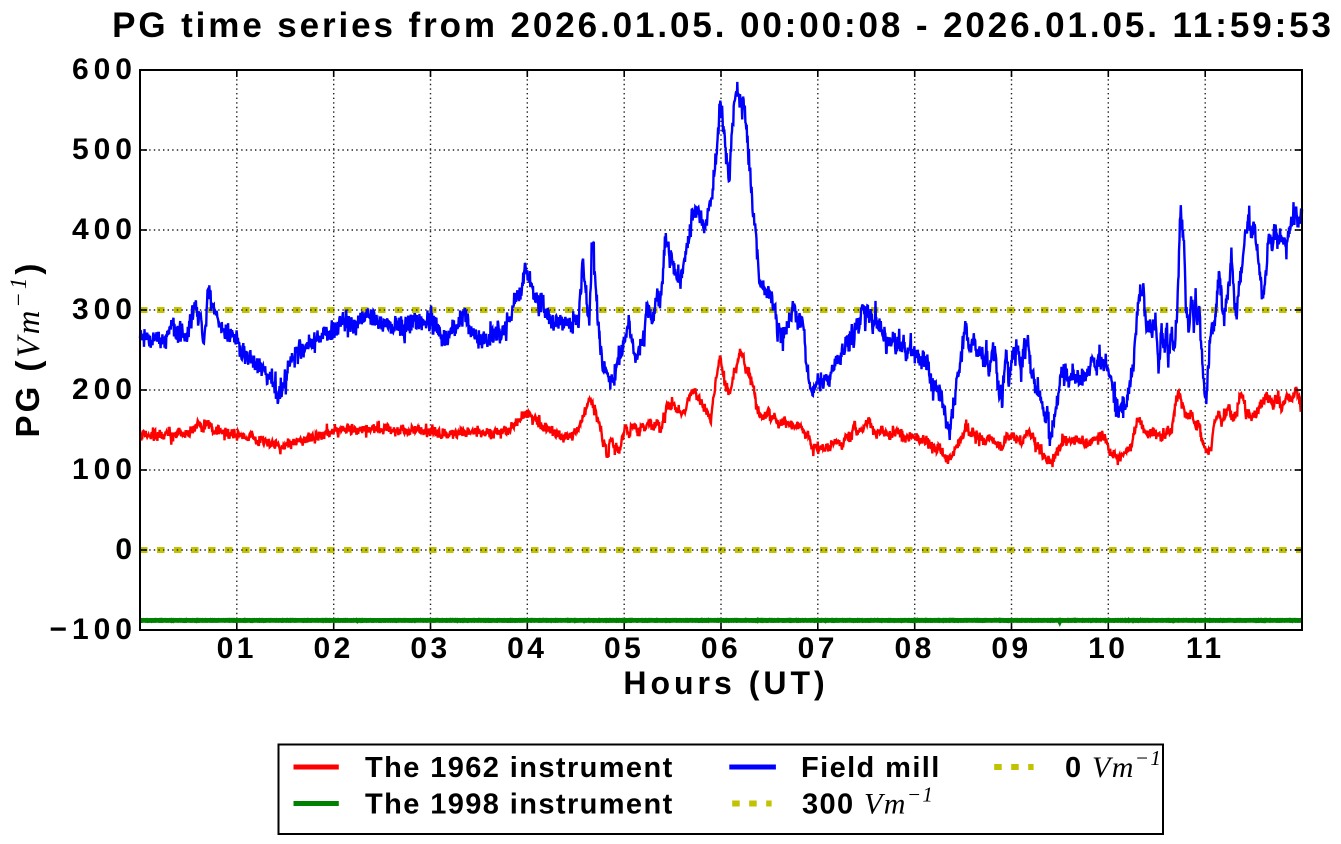 The height and width of the screenshot is (844, 1341). Describe the element at coordinates (624, 648) in the screenshot. I see `svg-text: 05` at that location.